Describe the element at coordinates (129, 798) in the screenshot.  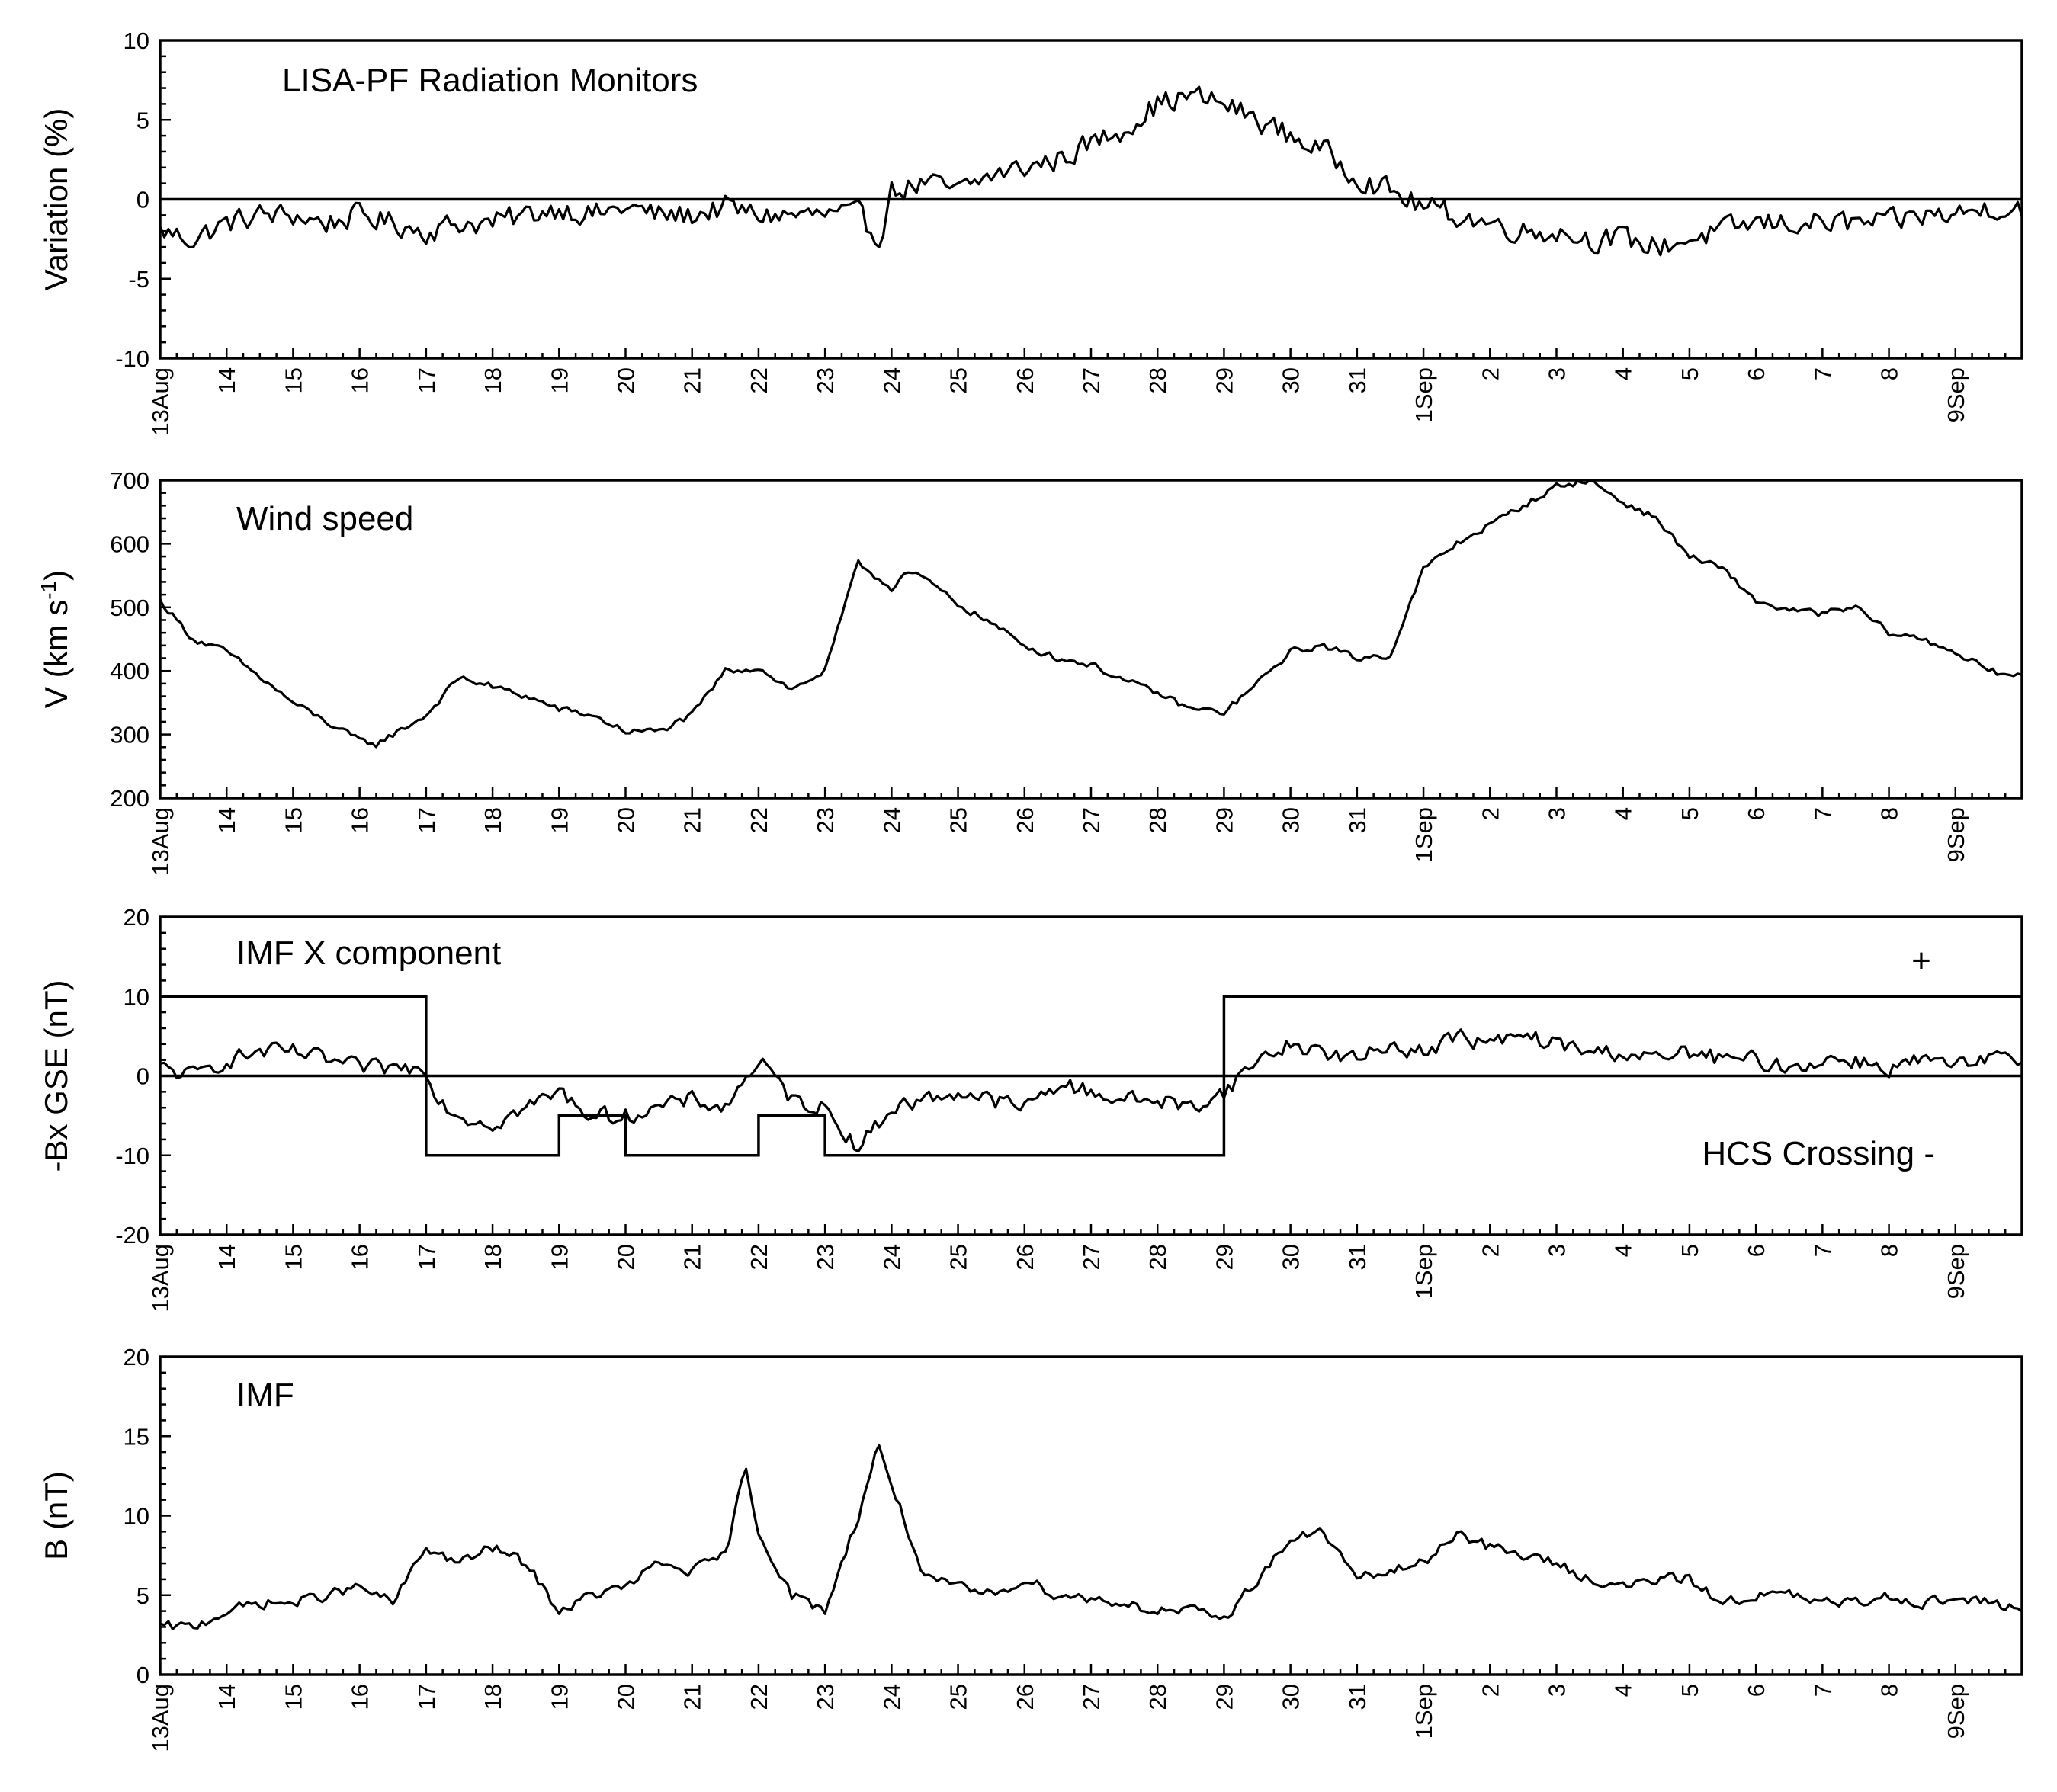
I see `y-tick-label: 200` at that location.